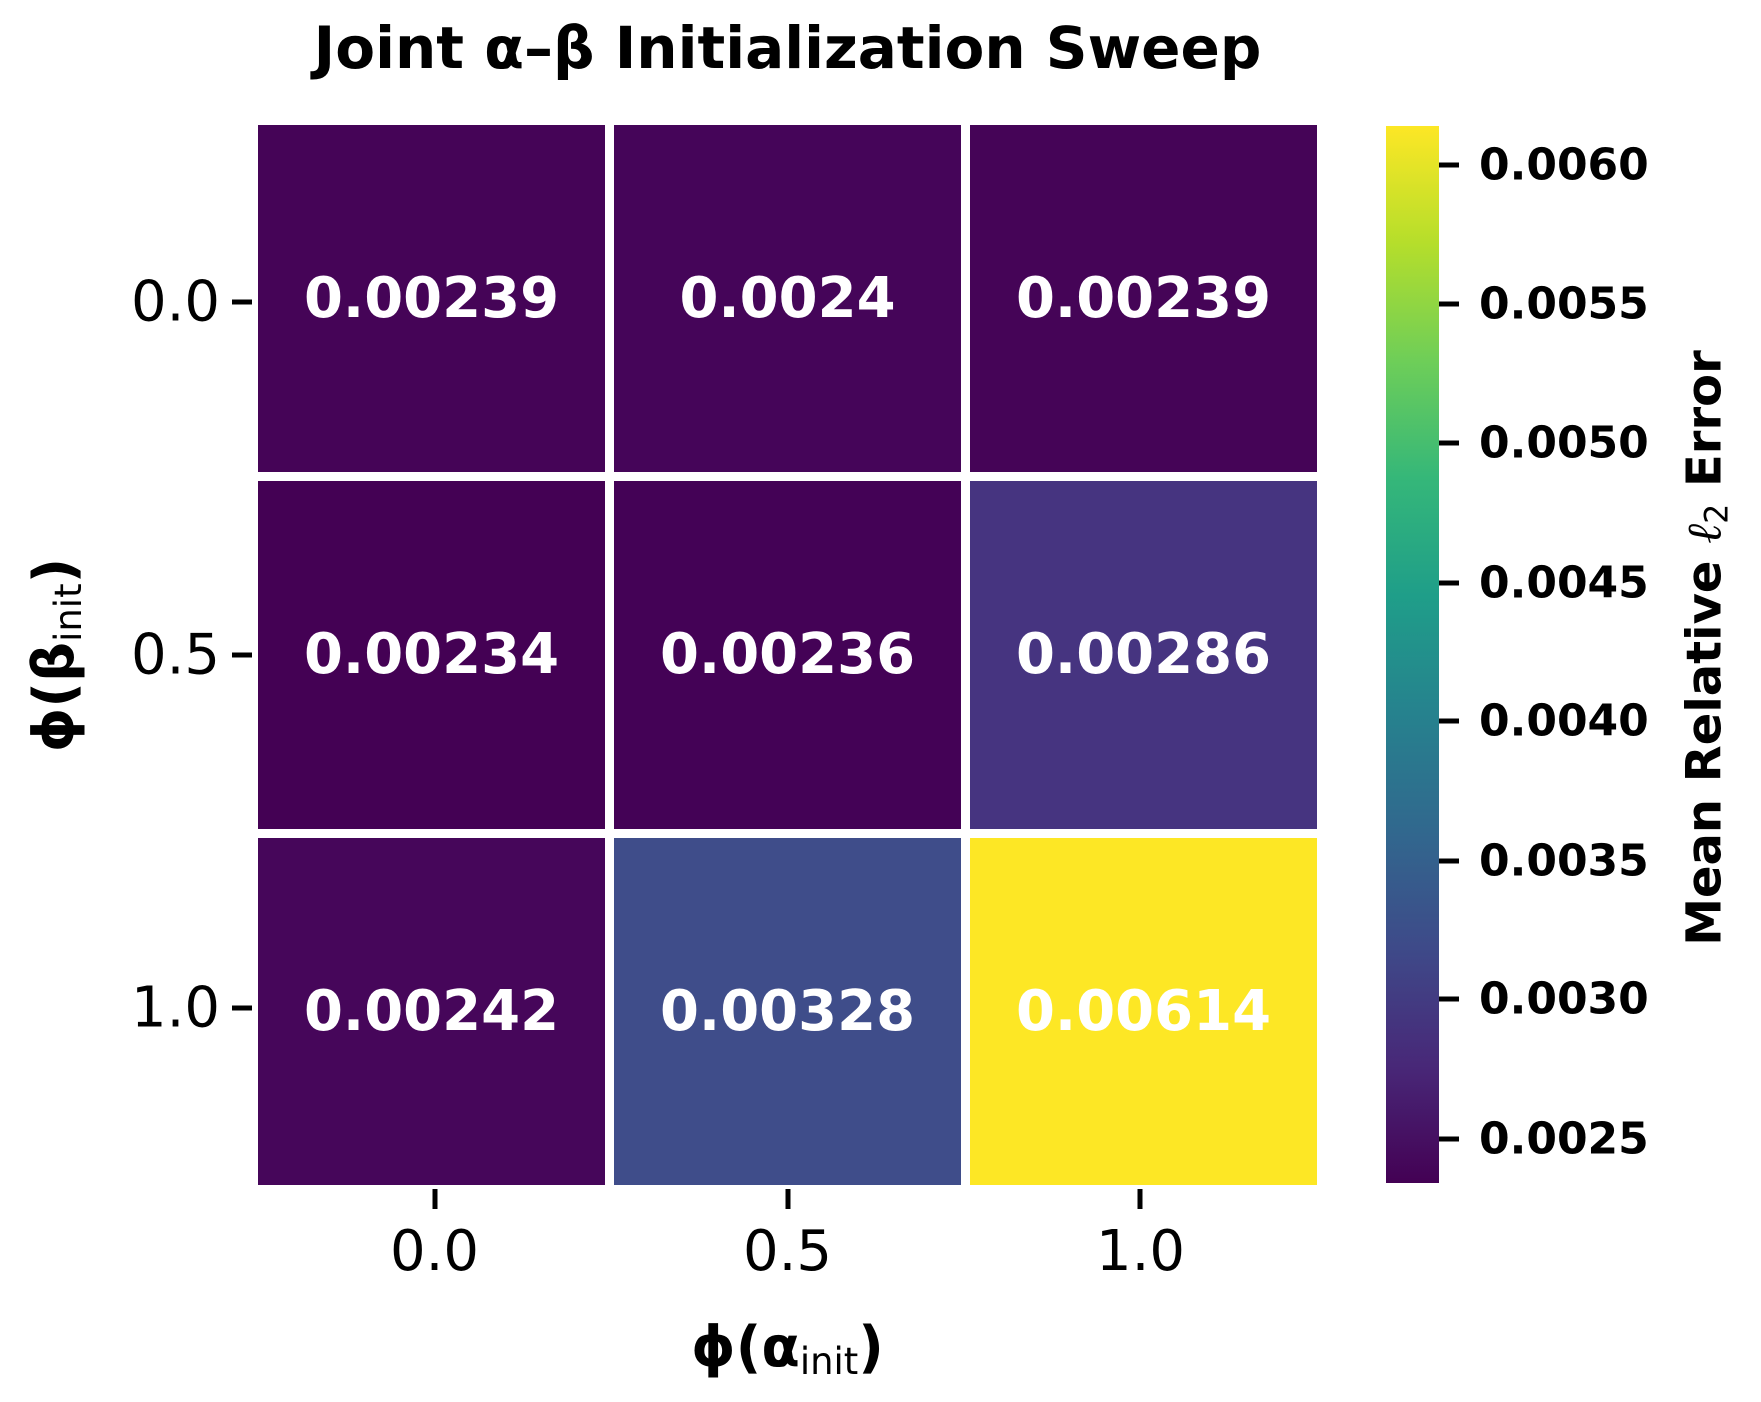 The width and height of the screenshot is (1761, 1402). I want to click on heatmap-cell: 0.00286, so click(1143, 655).